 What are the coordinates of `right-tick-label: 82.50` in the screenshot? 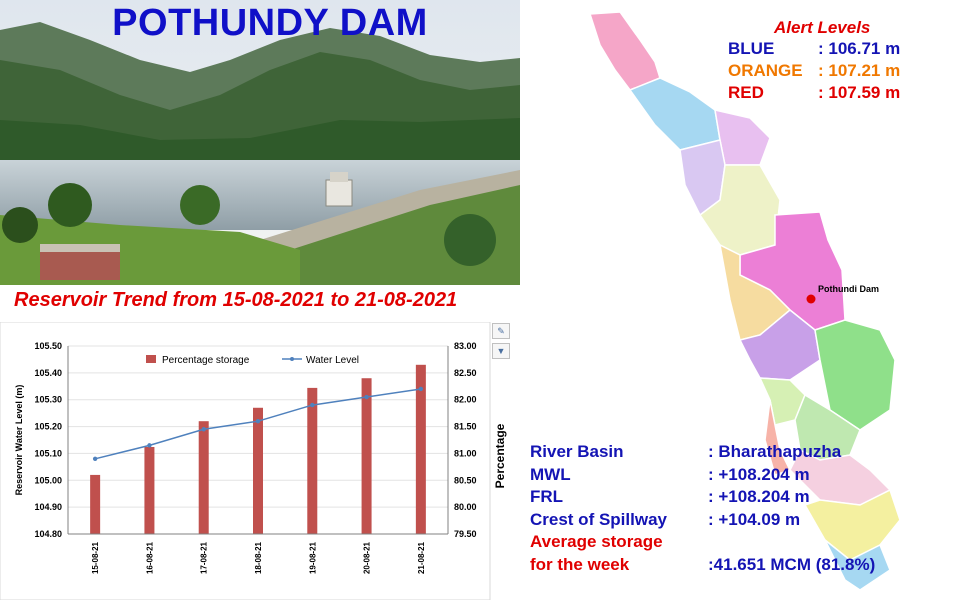 It's located at (465, 373).